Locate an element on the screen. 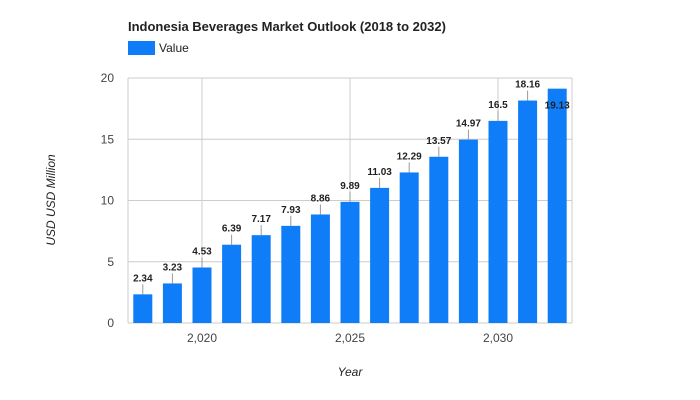  data-label: 3.23 is located at coordinates (173, 267).